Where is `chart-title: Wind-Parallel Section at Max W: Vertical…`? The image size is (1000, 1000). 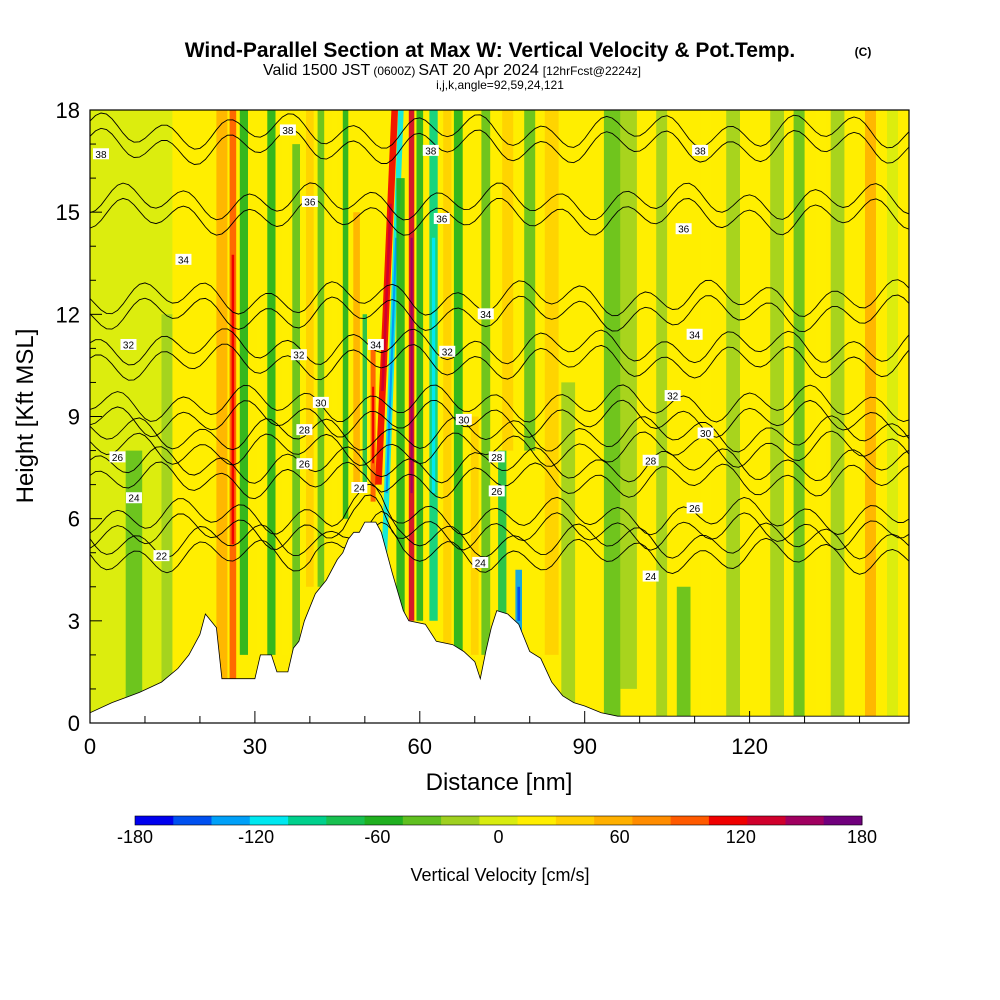 chart-title: Wind-Parallel Section at Max W: Vertical… is located at coordinates (490, 50).